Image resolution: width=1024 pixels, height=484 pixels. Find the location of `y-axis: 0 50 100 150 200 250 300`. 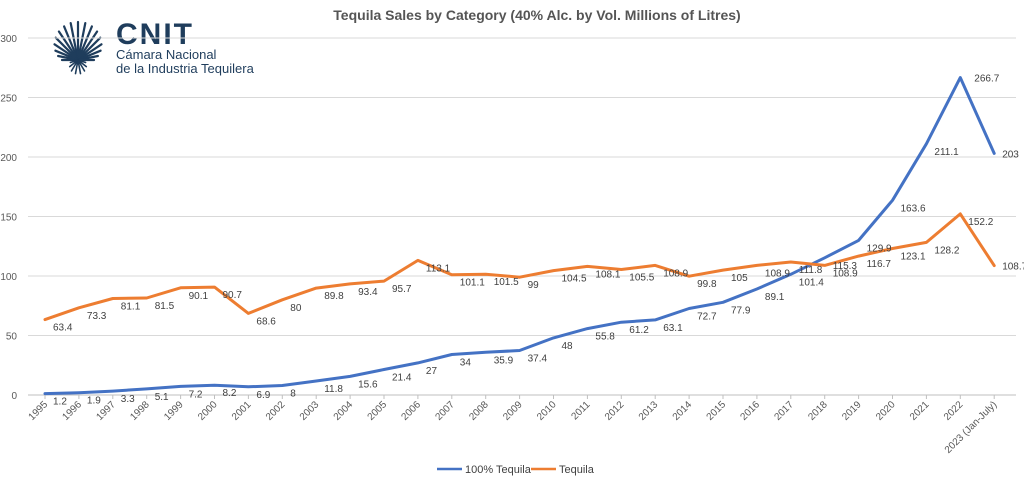

y-axis: 0 50 100 150 200 250 300 is located at coordinates (8, 218).